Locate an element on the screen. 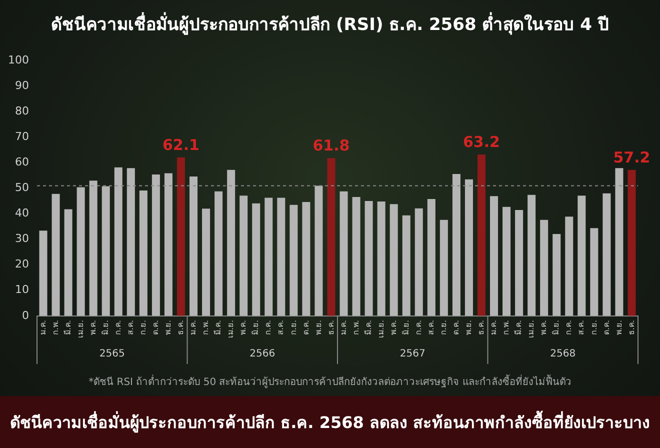 The width and height of the screenshot is (660, 448). data-label: 63.2 is located at coordinates (481, 141).